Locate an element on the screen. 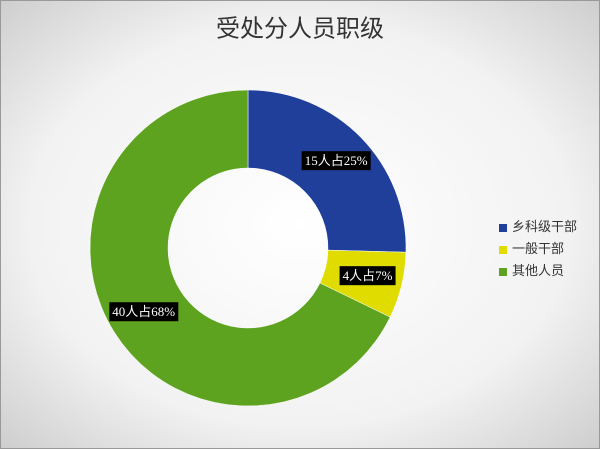  data-label: 40人占68% is located at coordinates (144, 312).